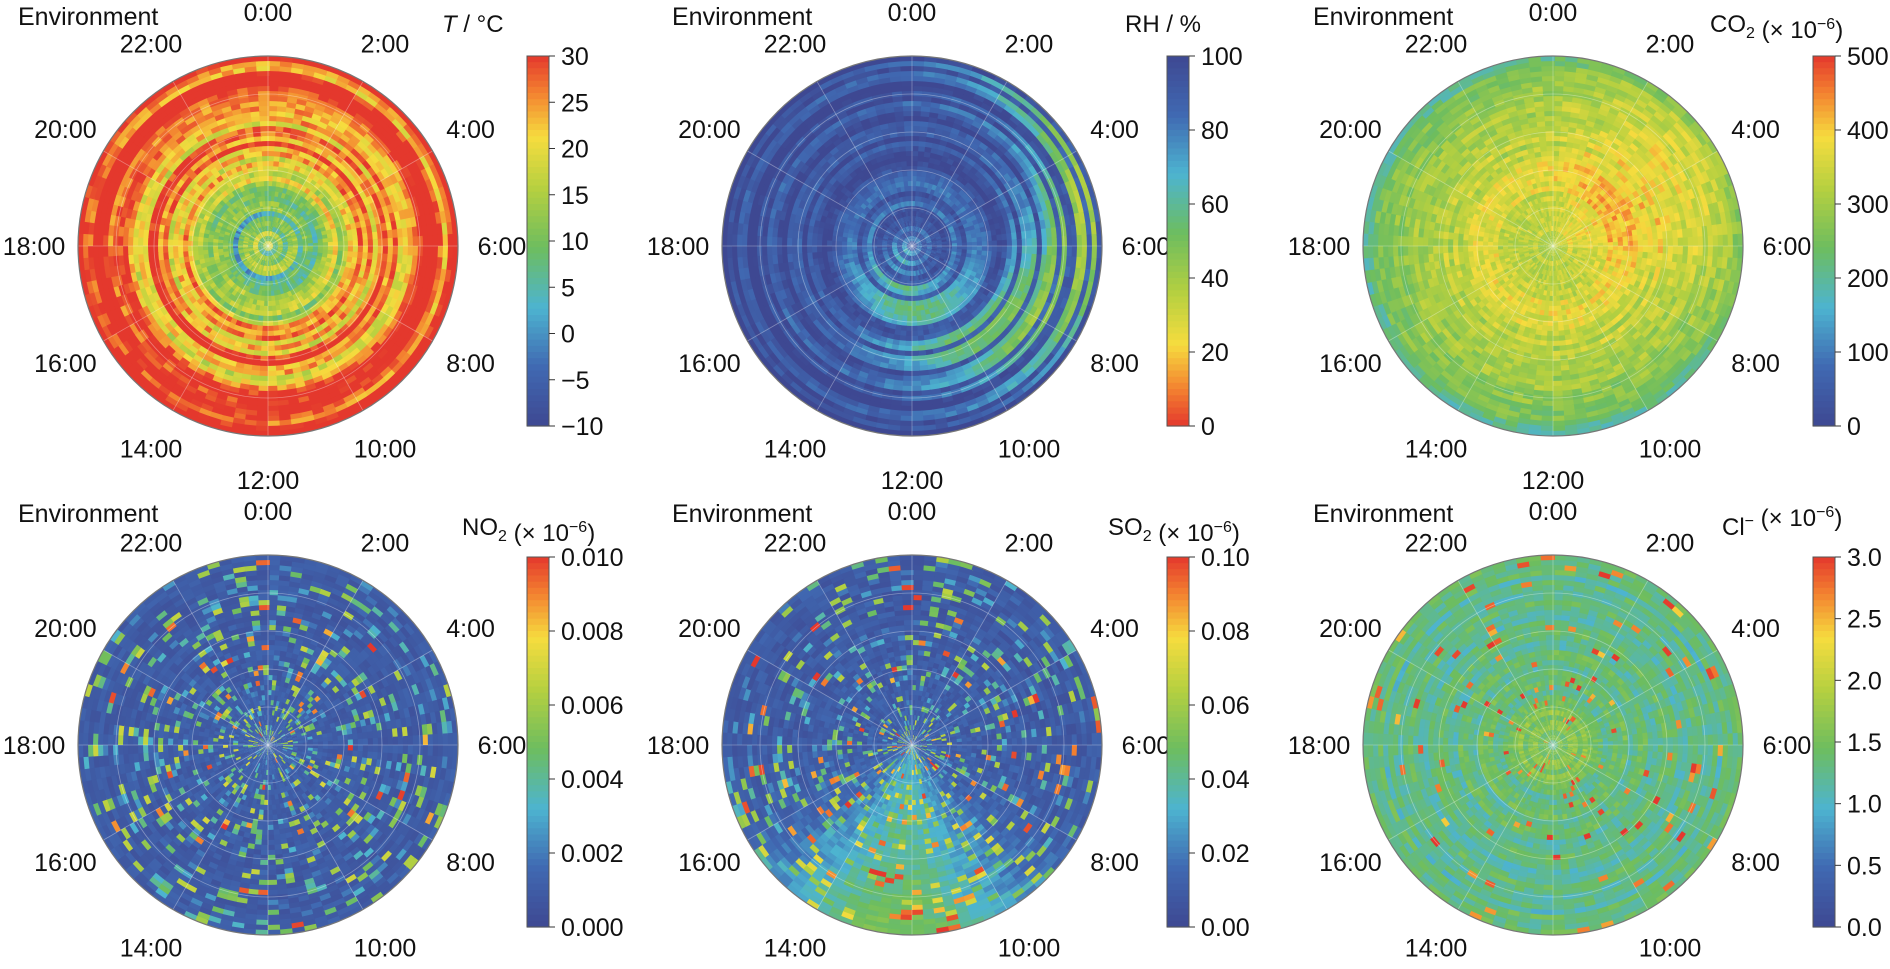 The height and width of the screenshot is (969, 1890). What do you see at coordinates (1864, 620) in the screenshot?
I see `colorbar-tick-label: 2.5` at bounding box center [1864, 620].